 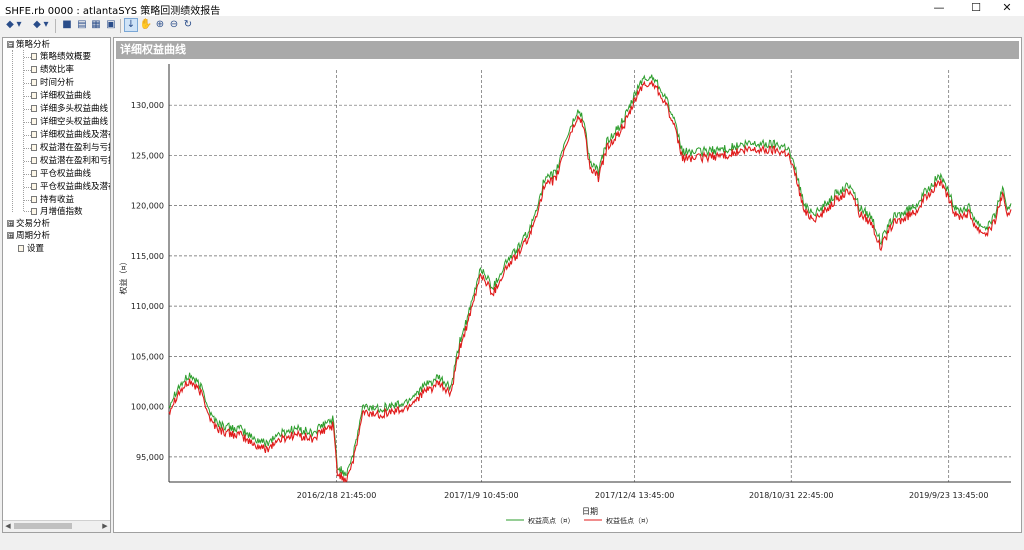 What do you see at coordinates (75, 187) in the screenshot?
I see `tree-item-label: 平仓权益曲线及潜在` at bounding box center [75, 187].